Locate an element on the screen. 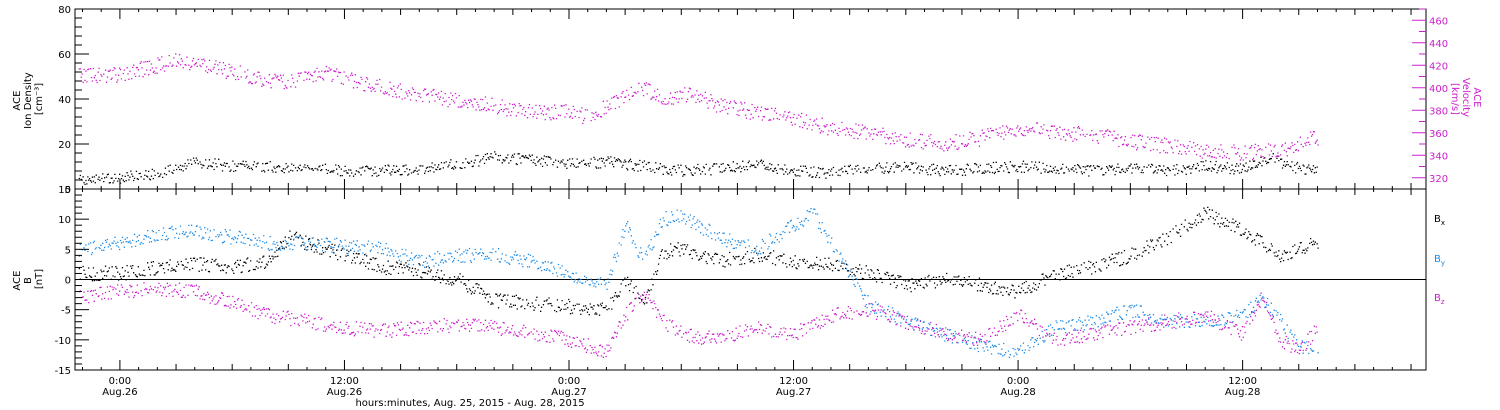 The height and width of the screenshot is (410, 1500). ion-density-label-line-2: Ion Density is located at coordinates (28, 100).